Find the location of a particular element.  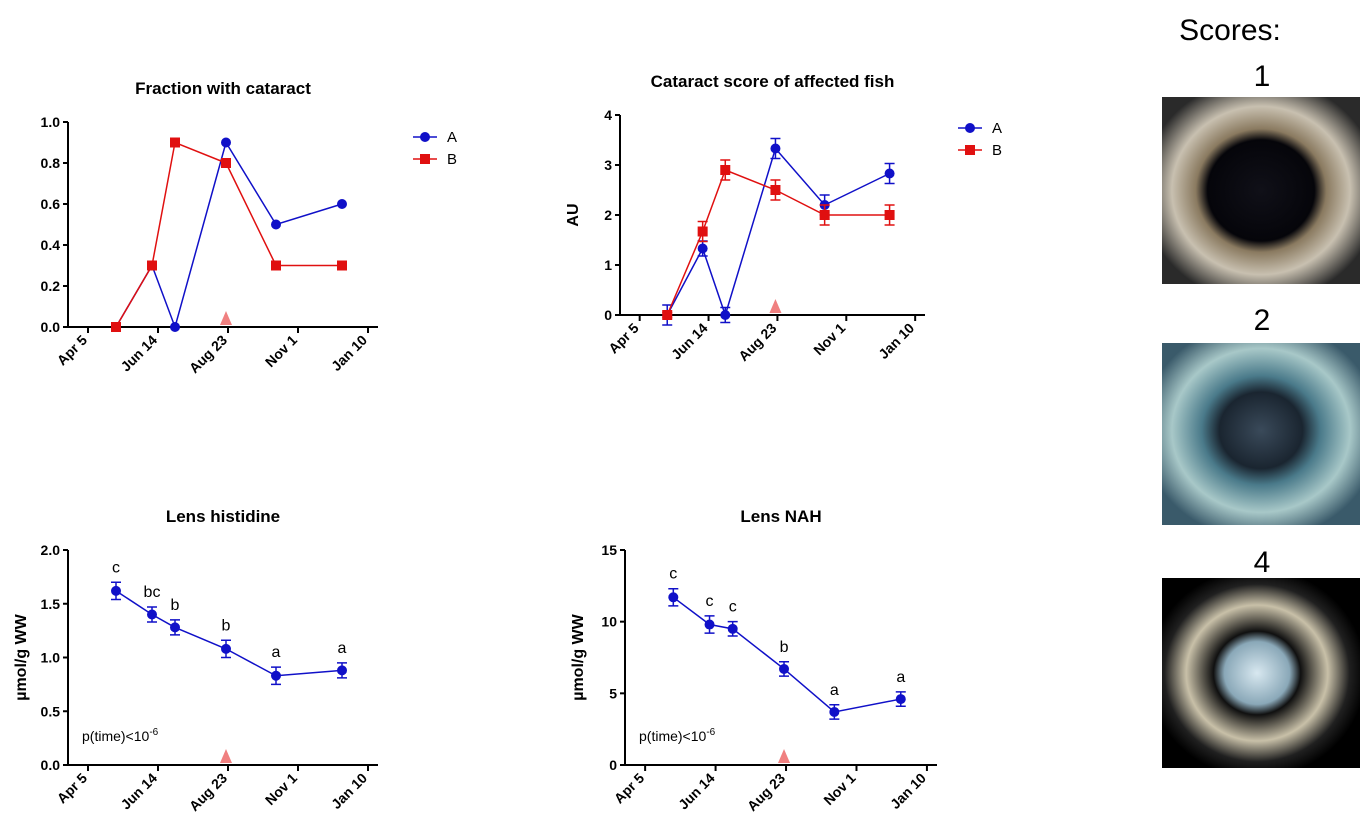

chart-title: Lens histidine is located at coordinates (223, 516).